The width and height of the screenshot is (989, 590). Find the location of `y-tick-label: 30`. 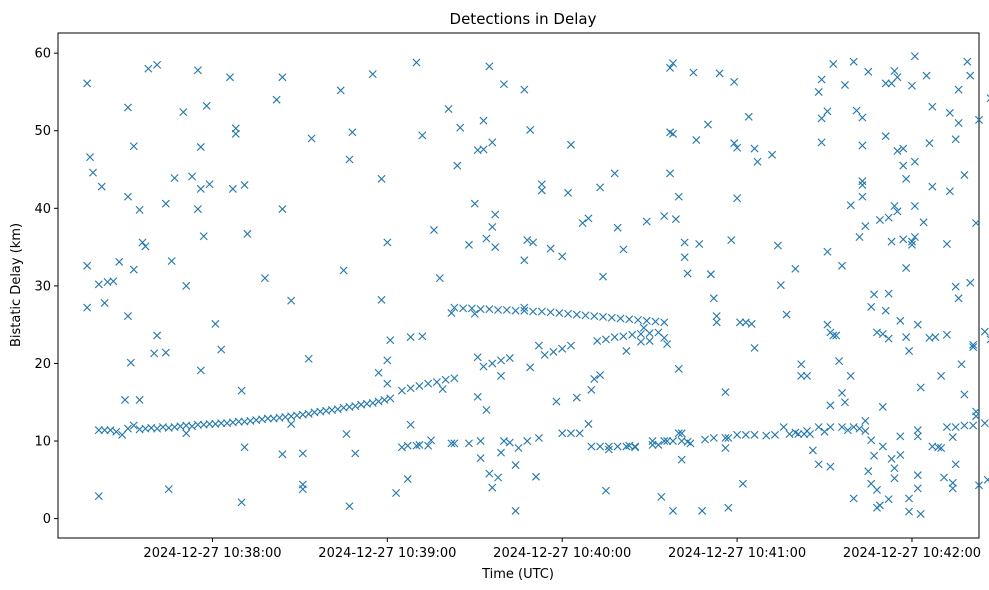

y-tick-label: 30 is located at coordinates (42, 286).